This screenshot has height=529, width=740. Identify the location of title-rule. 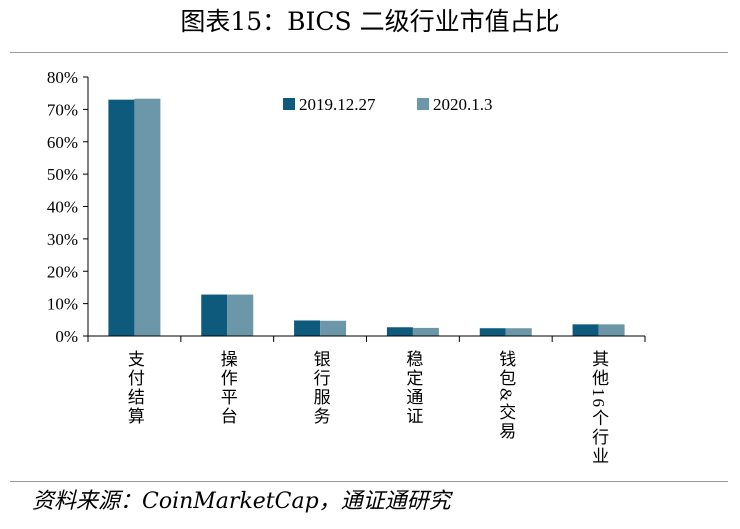
(369, 52).